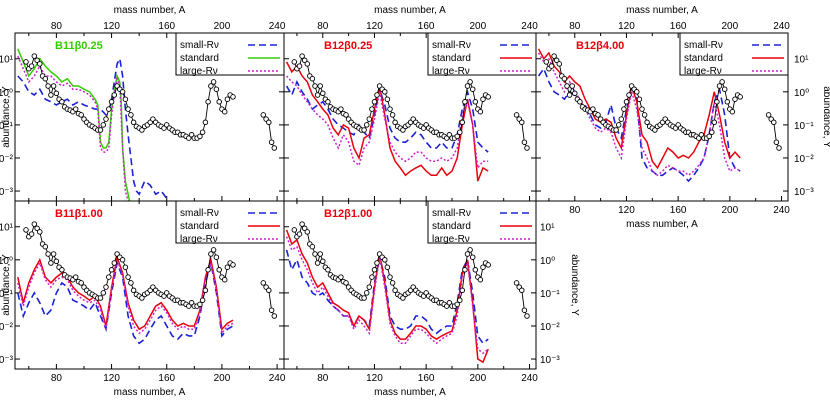 This screenshot has width=830, height=403. Describe the element at coordinates (804, 159) in the screenshot. I see `y-tick-label-right: 10⁻²` at that location.